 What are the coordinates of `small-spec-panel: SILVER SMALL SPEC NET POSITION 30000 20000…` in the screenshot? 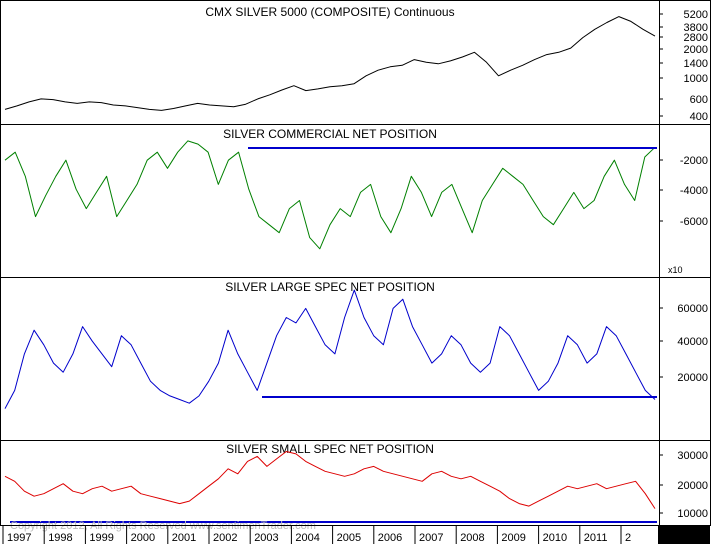 It's located at (356, 482).